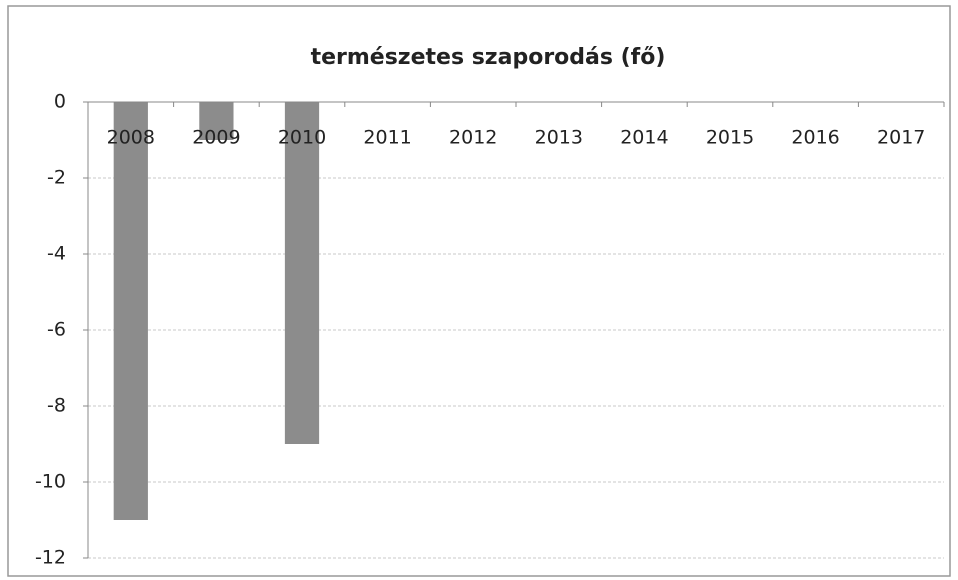 Image resolution: width=958 pixels, height=580 pixels. I want to click on x-tick-label: 2017, so click(901, 138).